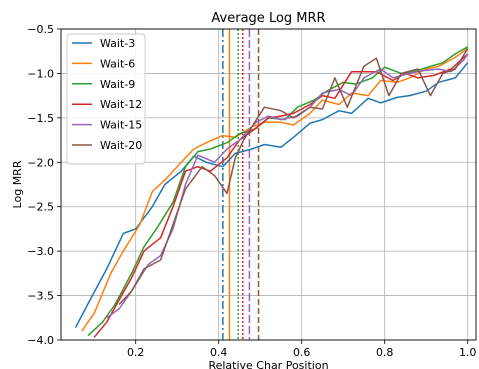 The image size is (479, 369). I want to click on y-tick-label: −2.5, so click(40, 207).